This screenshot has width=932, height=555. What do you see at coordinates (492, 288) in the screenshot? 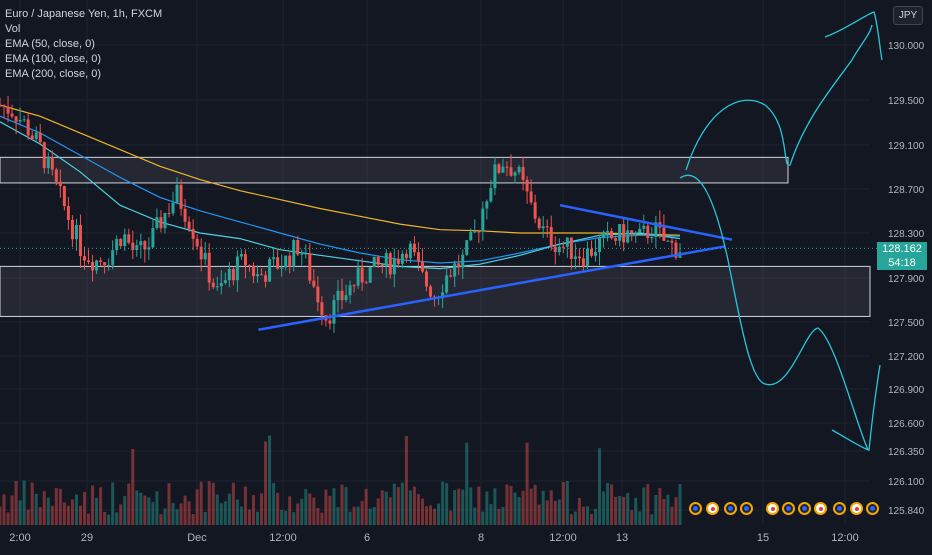
I see `triangle-lower-trendline` at bounding box center [492, 288].